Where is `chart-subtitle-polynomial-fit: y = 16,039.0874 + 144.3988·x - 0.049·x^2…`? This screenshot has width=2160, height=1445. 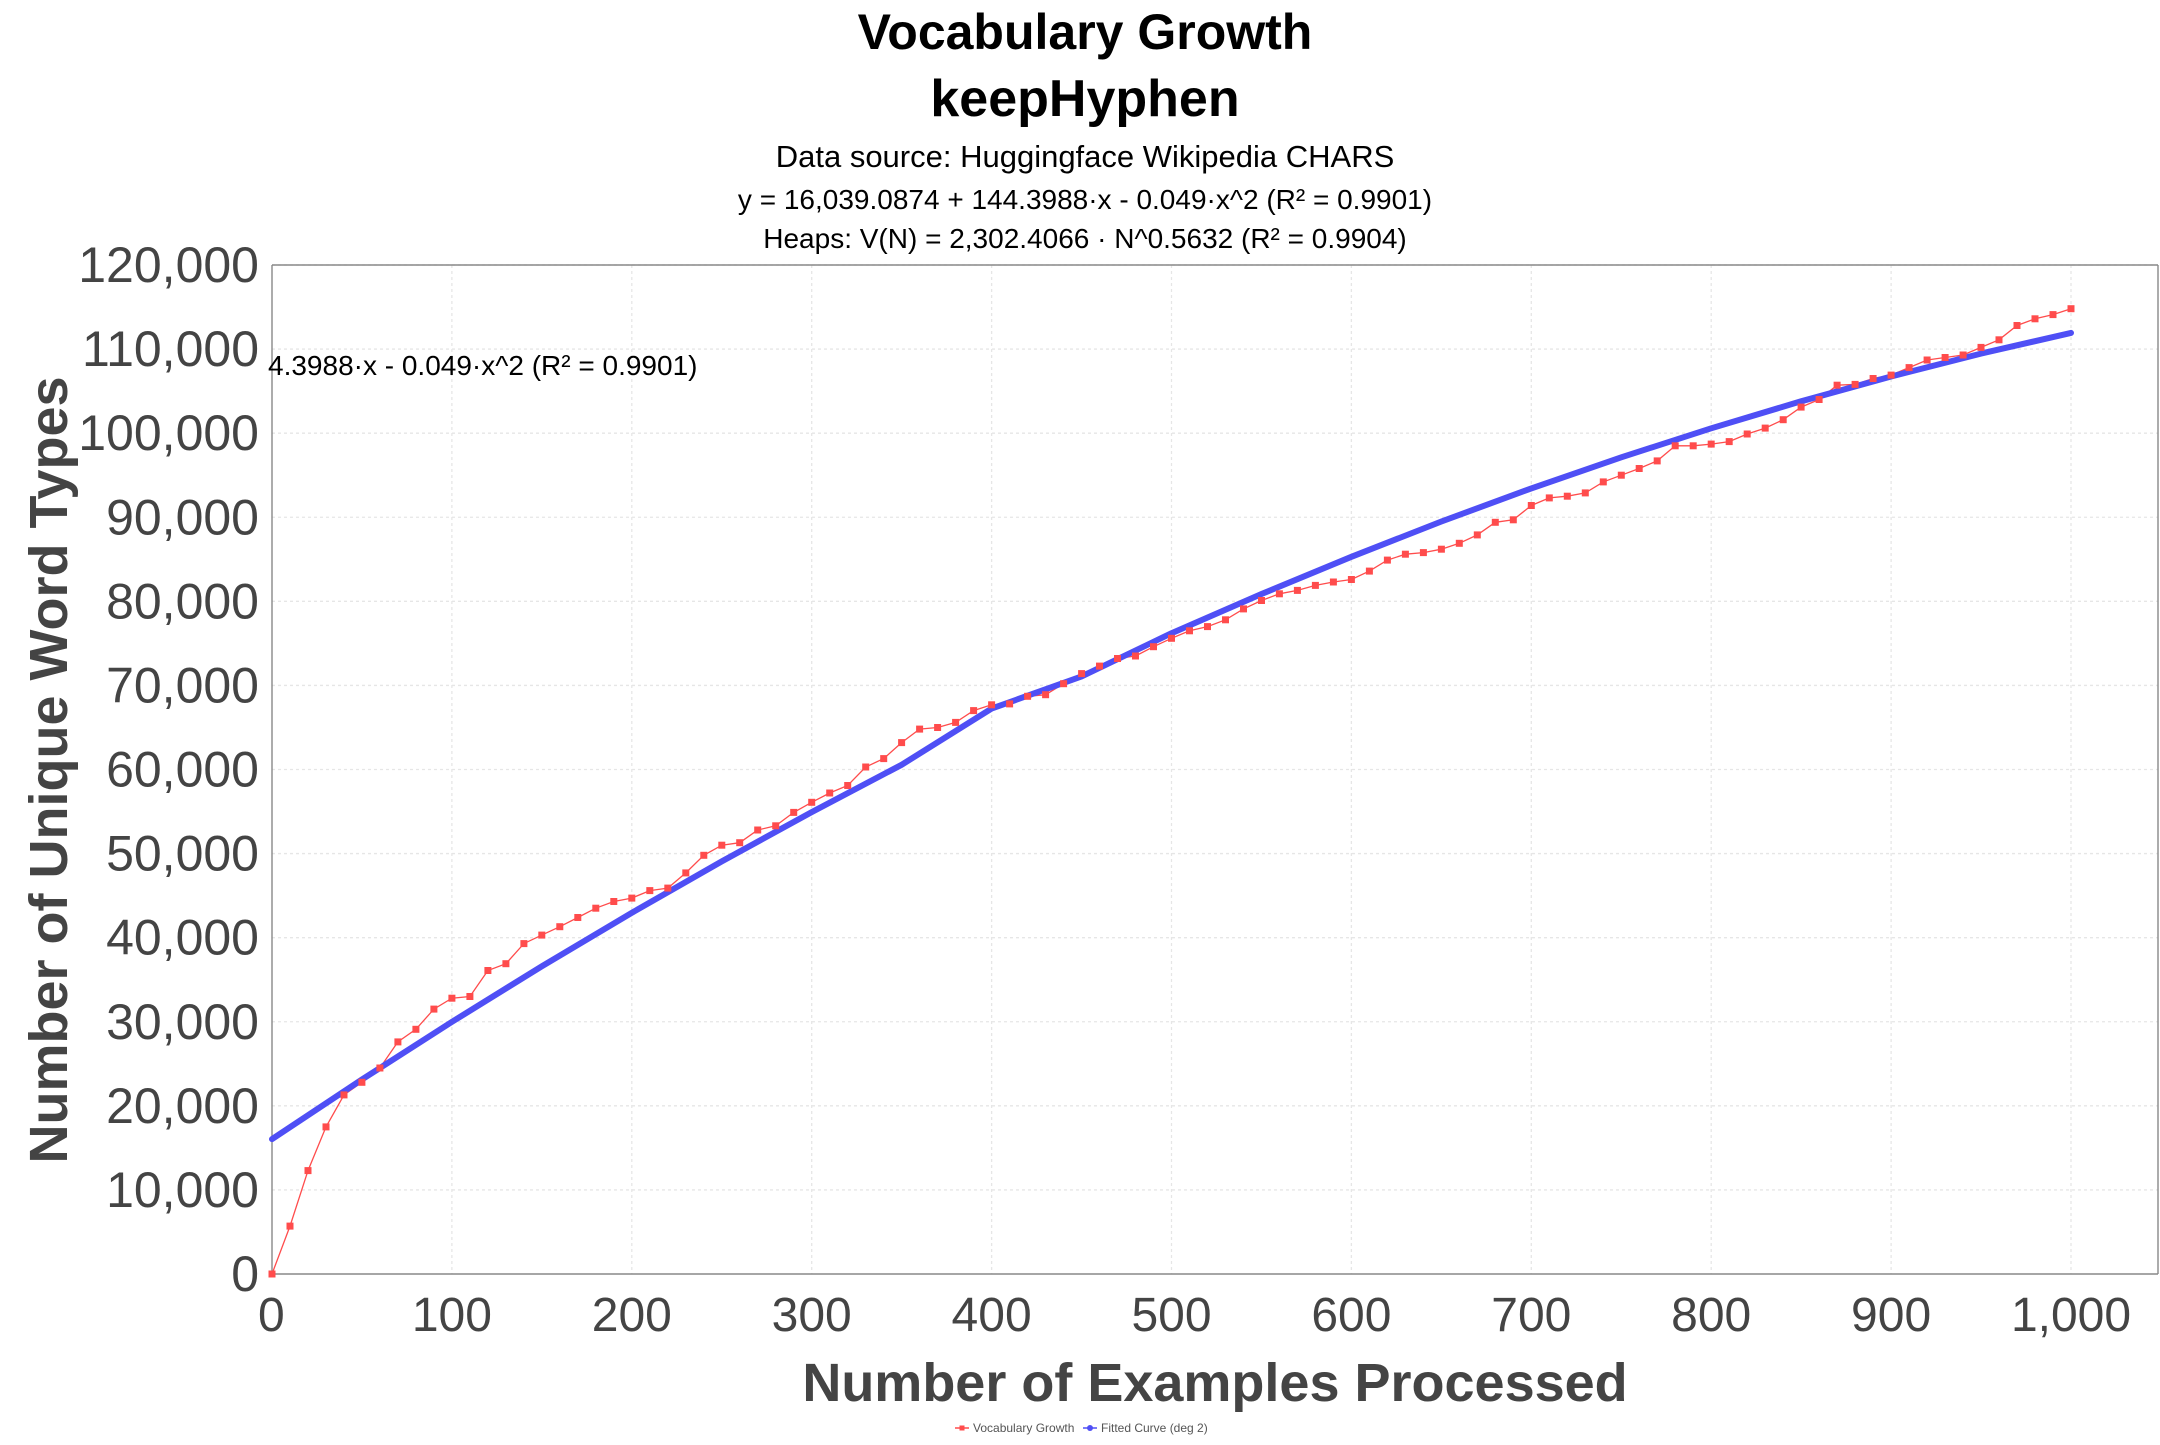 chart-subtitle-polynomial-fit: y = 16,039.0874 + 144.3988·x - 0.049·x^2… is located at coordinates (1085, 199).